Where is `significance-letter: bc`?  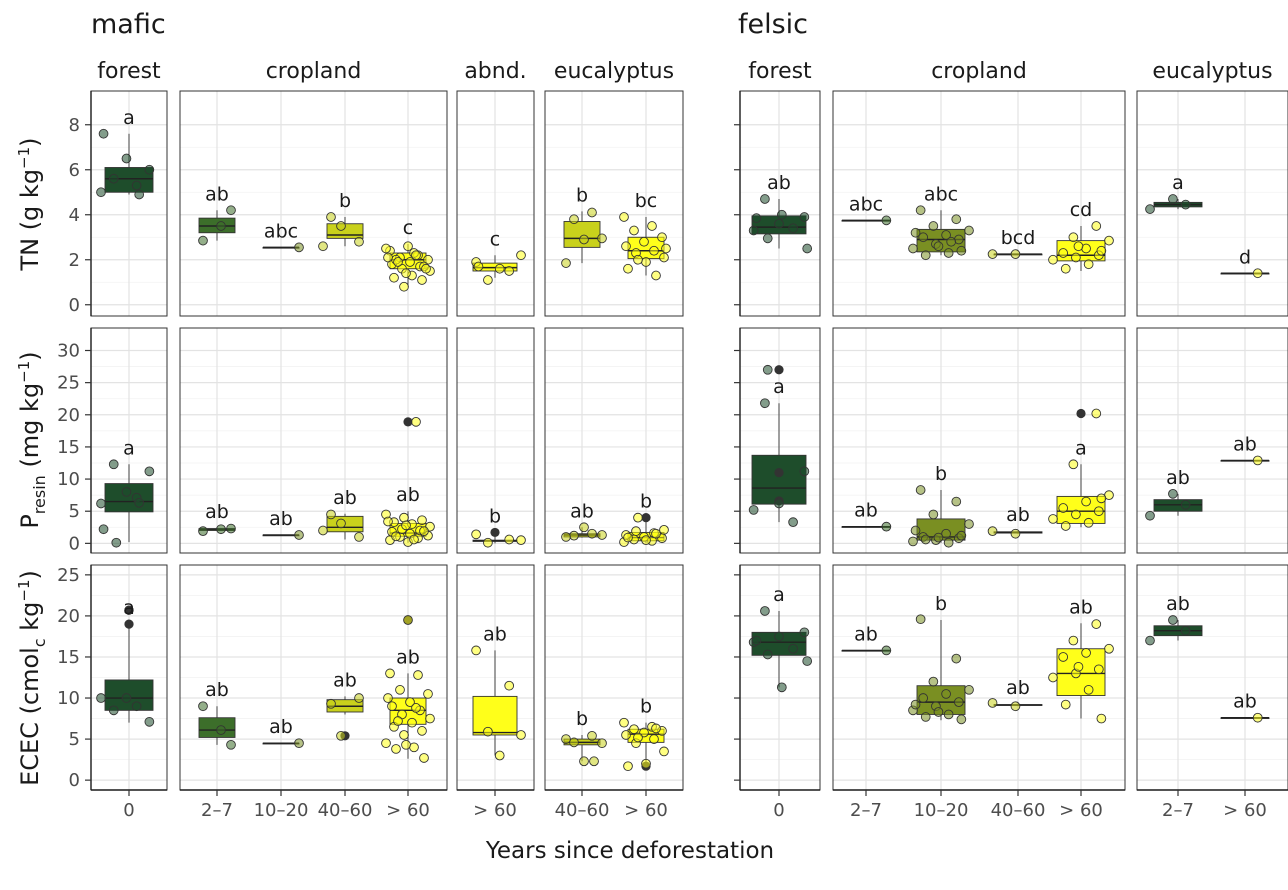
significance-letter: bc is located at coordinates (646, 201).